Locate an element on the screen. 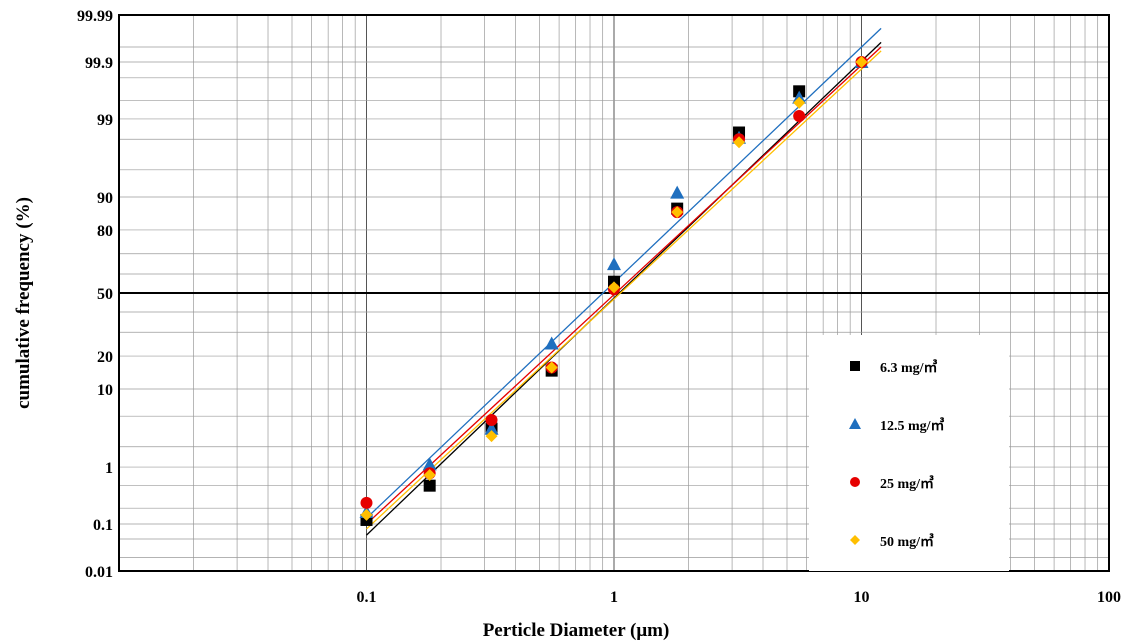  y-tick-label: 0.01 is located at coordinates (99, 572).